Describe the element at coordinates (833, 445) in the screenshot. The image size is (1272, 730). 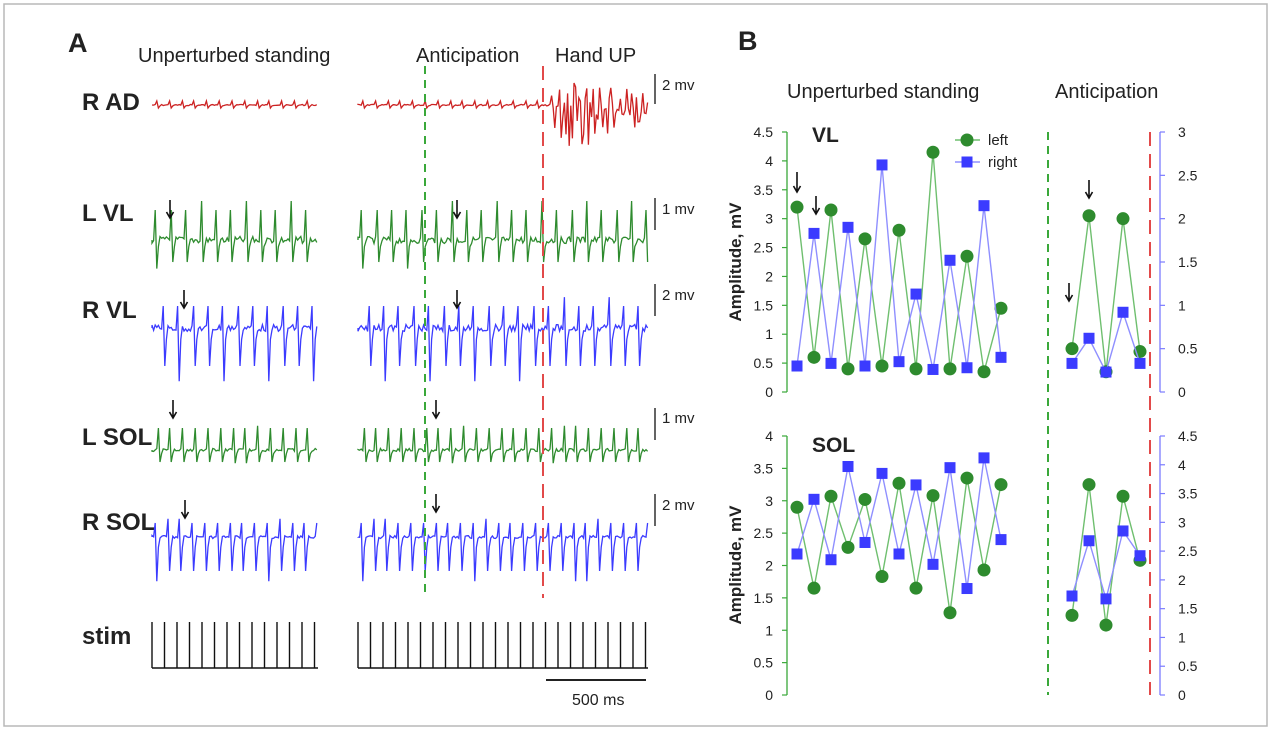
I see `chart-title: SOL` at that location.